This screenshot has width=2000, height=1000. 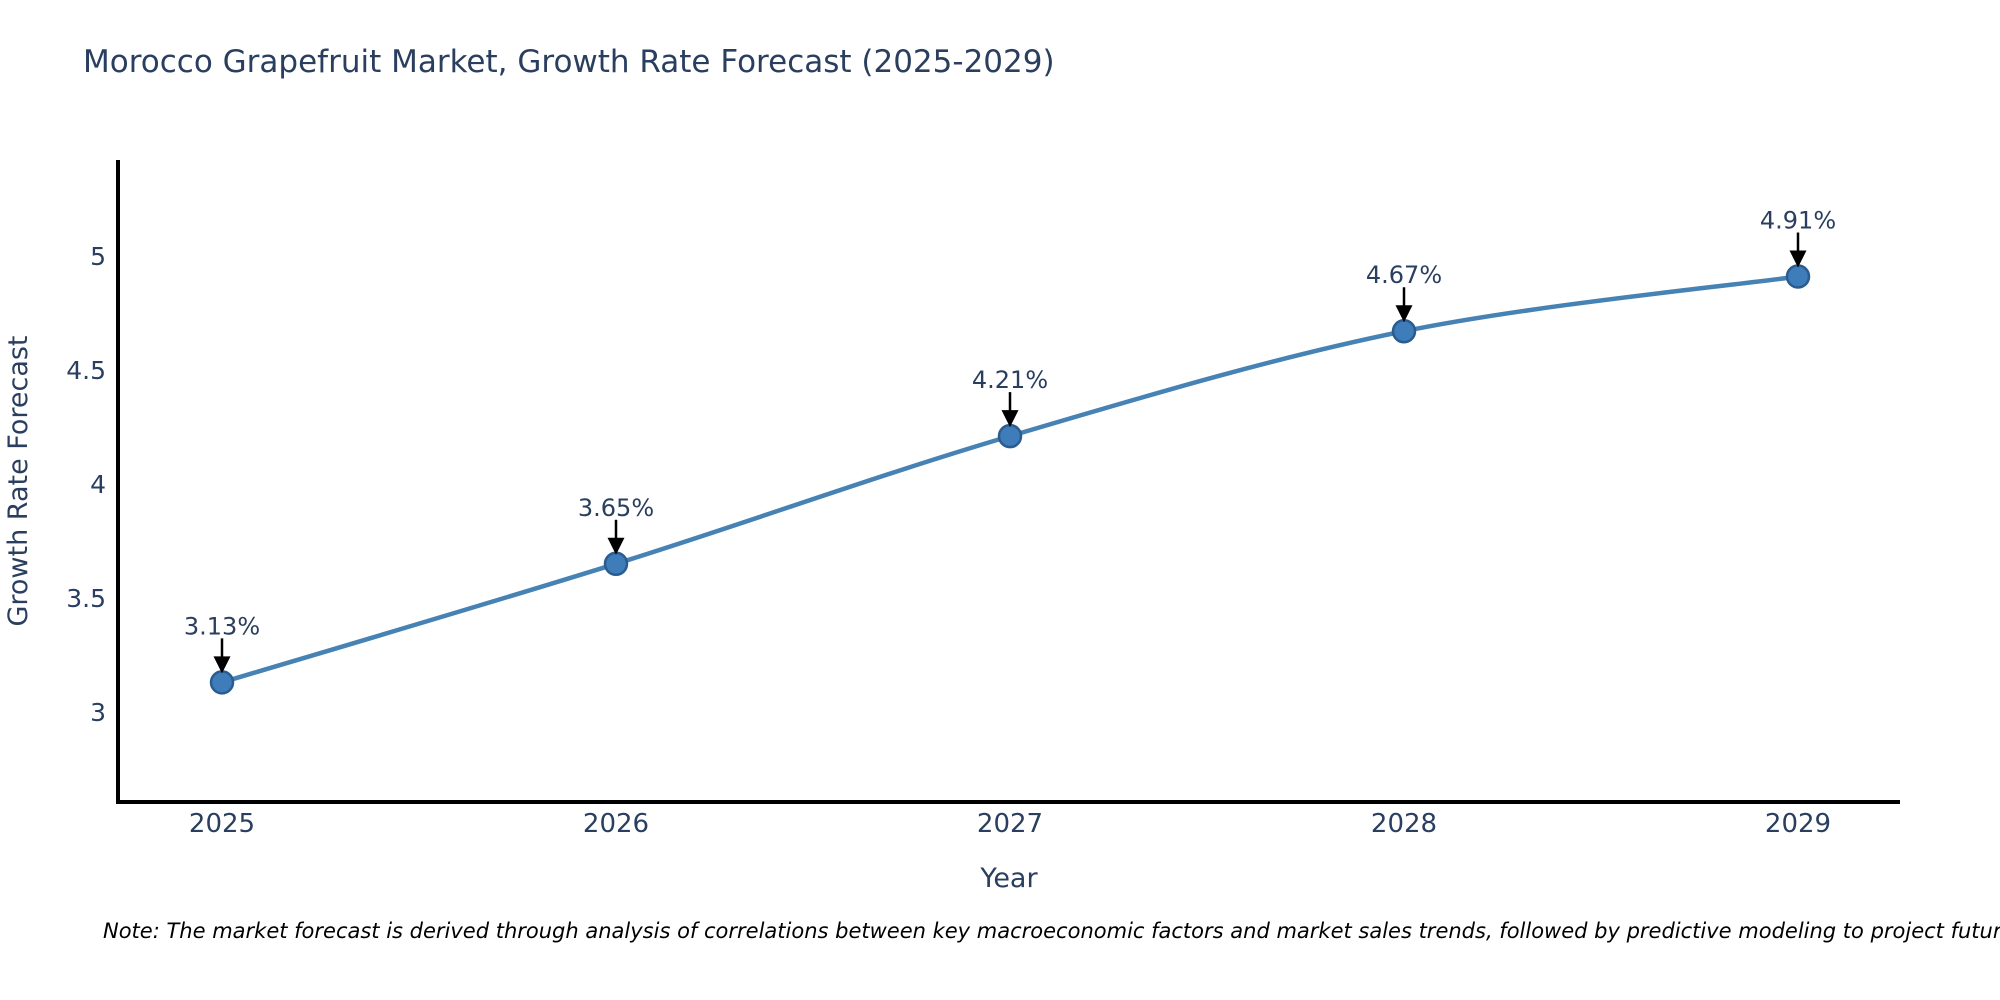 What do you see at coordinates (98, 712) in the screenshot?
I see `y-tick-label: 3` at bounding box center [98, 712].